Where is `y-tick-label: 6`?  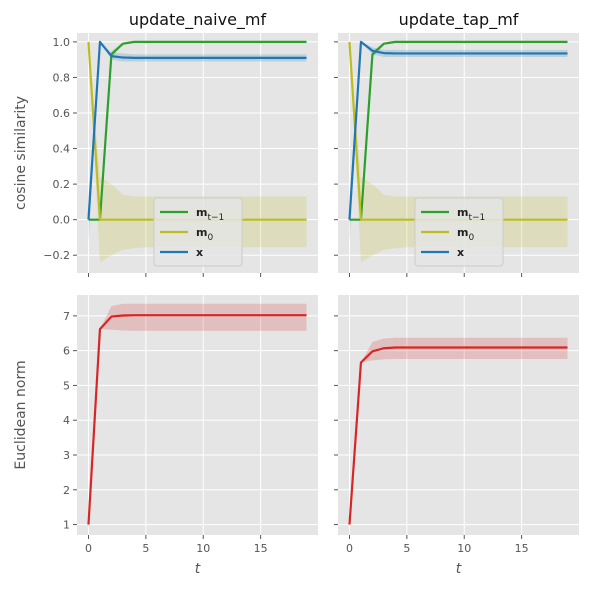
y-tick-label: 6 is located at coordinates (66, 351).